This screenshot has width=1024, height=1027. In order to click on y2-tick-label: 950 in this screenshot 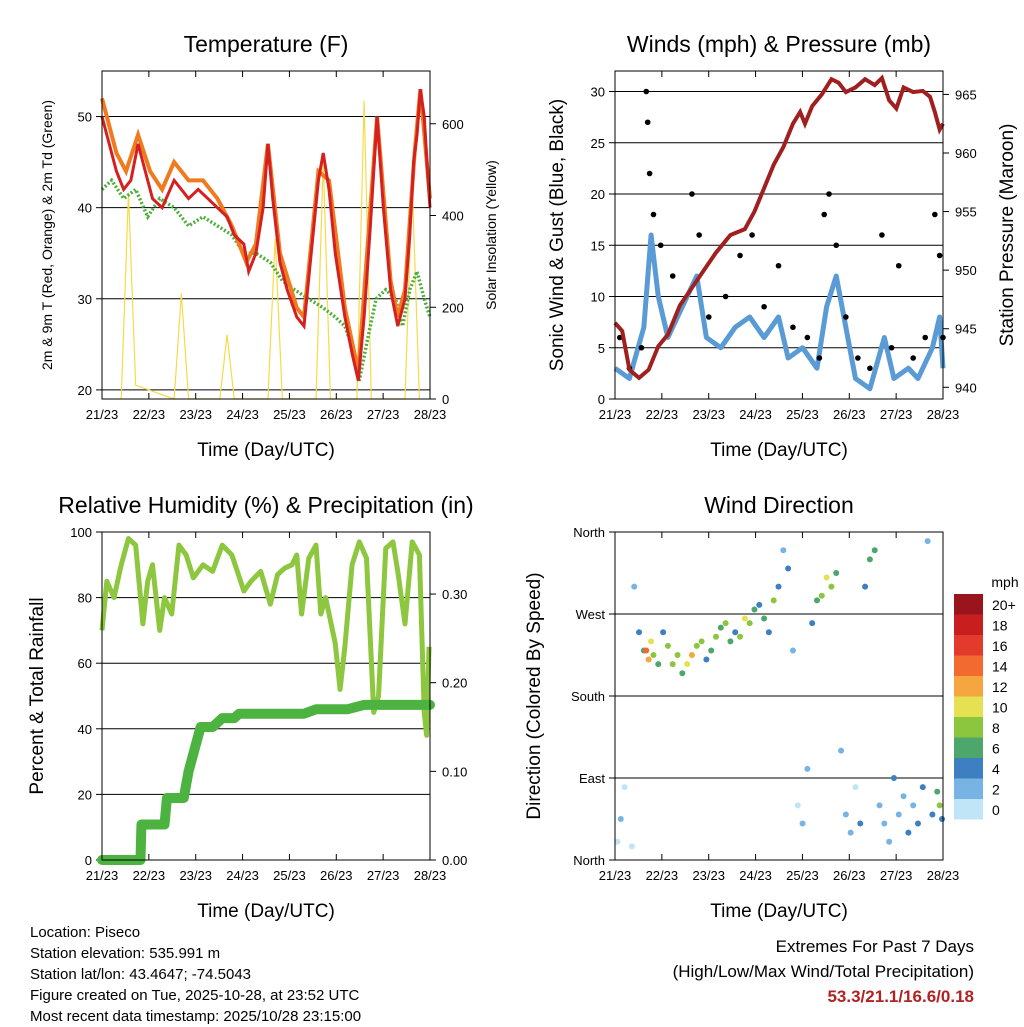, I will do `click(966, 270)`.